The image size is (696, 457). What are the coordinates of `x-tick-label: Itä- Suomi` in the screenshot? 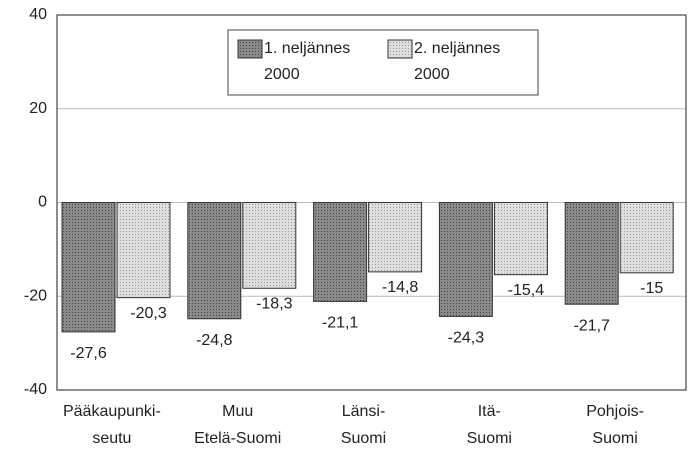 It's located at (489, 425).